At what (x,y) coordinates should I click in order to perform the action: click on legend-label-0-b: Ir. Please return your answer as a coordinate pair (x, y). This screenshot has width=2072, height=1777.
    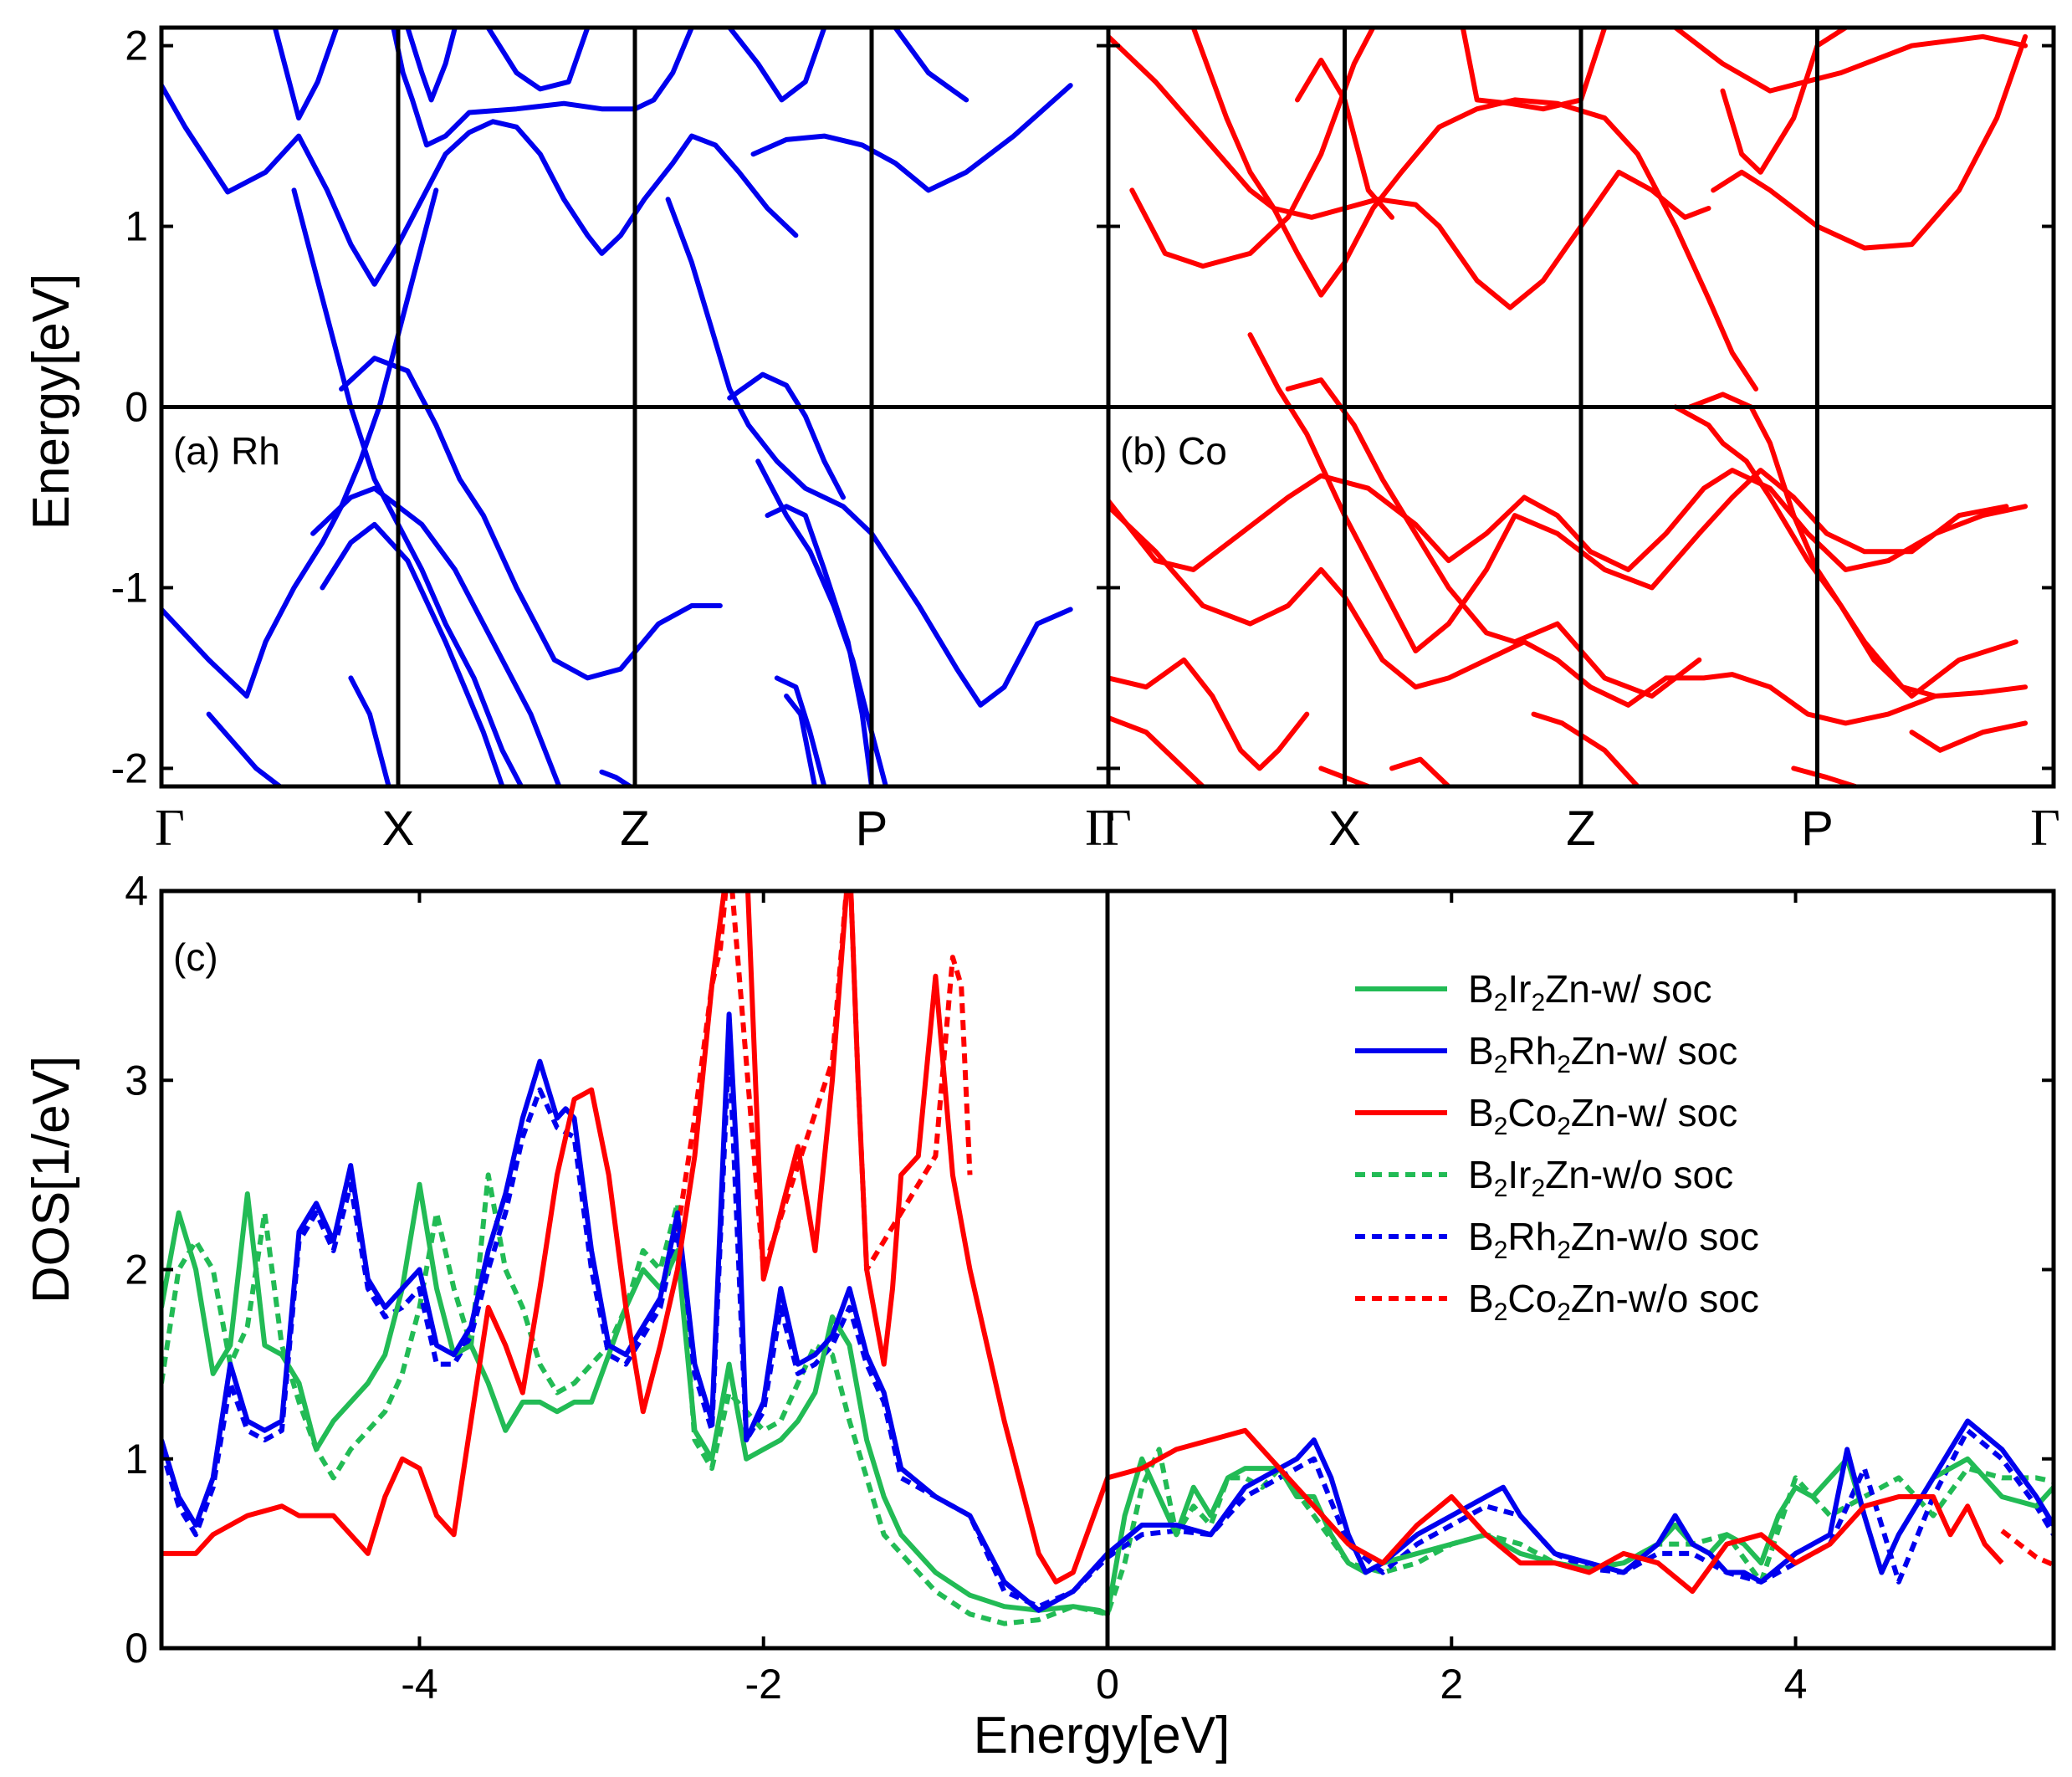
    Looking at the image, I should click on (1519, 989).